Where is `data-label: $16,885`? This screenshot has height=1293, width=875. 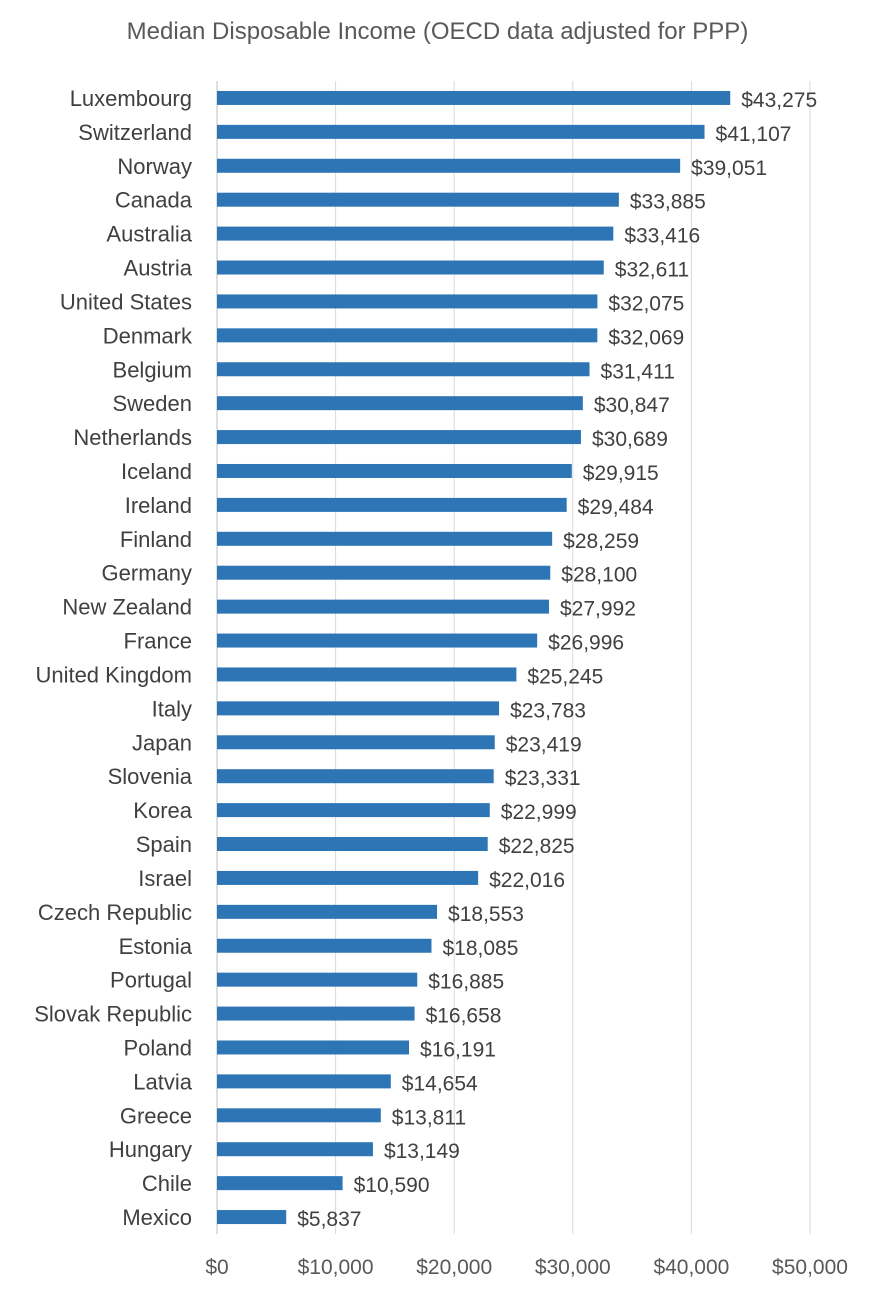 data-label: $16,885 is located at coordinates (466, 982).